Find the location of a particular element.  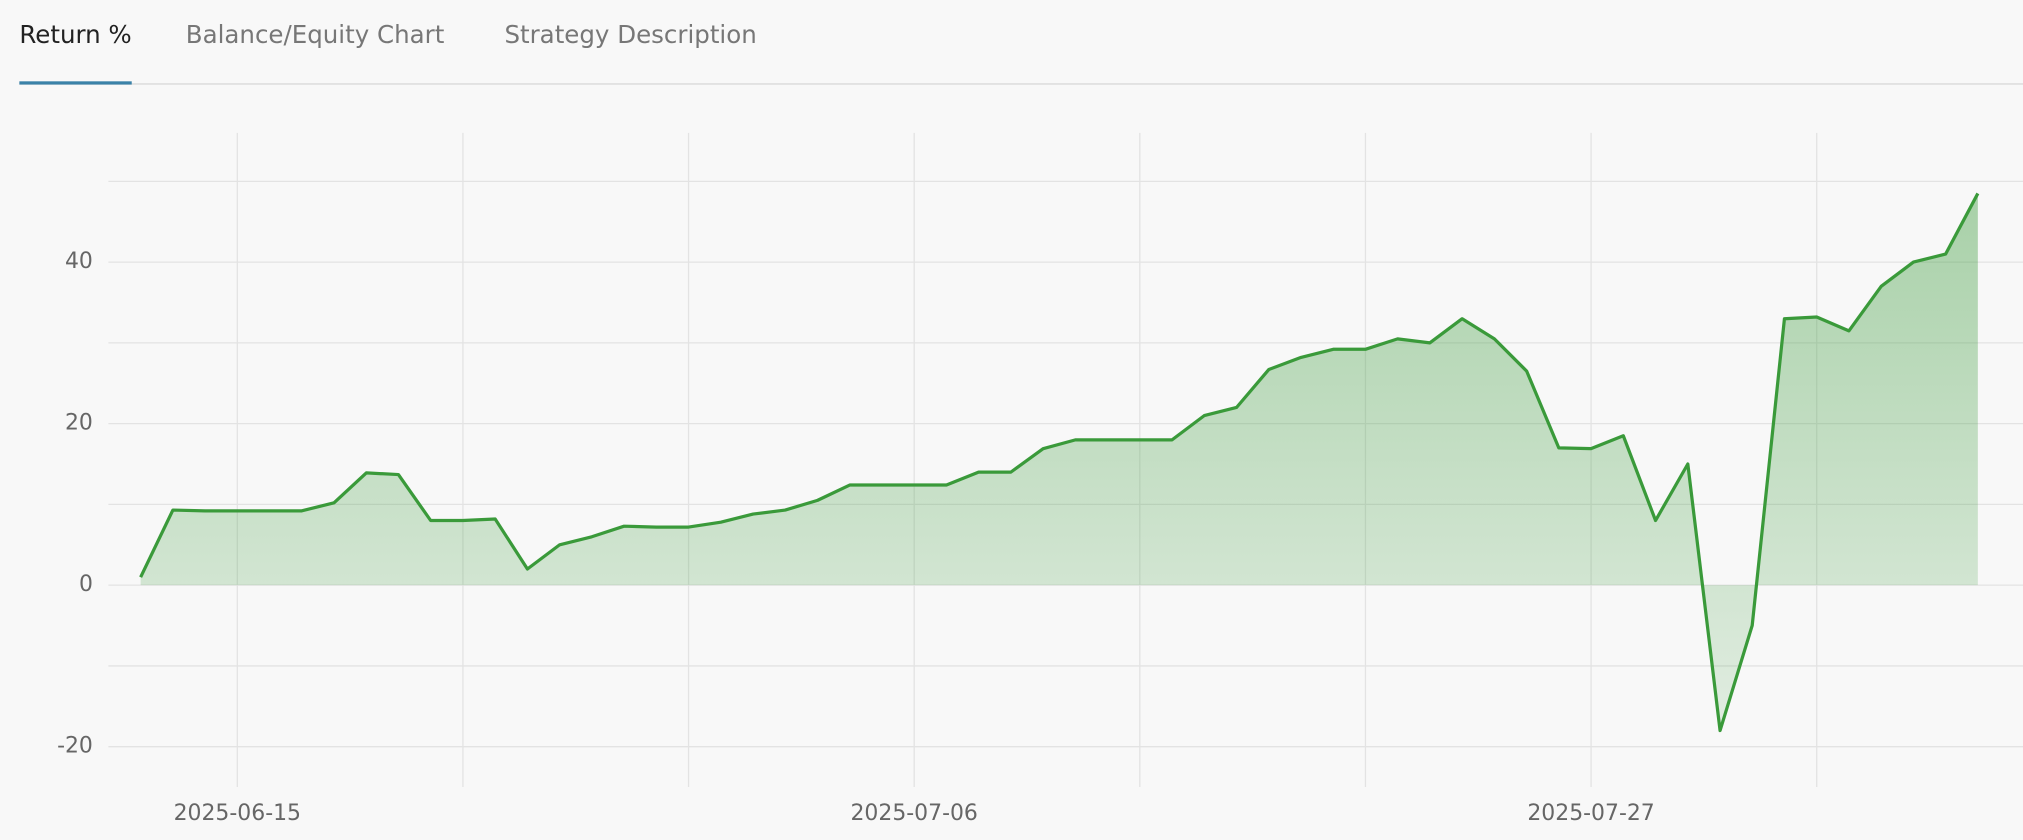

tab-indicator is located at coordinates (75, 83).